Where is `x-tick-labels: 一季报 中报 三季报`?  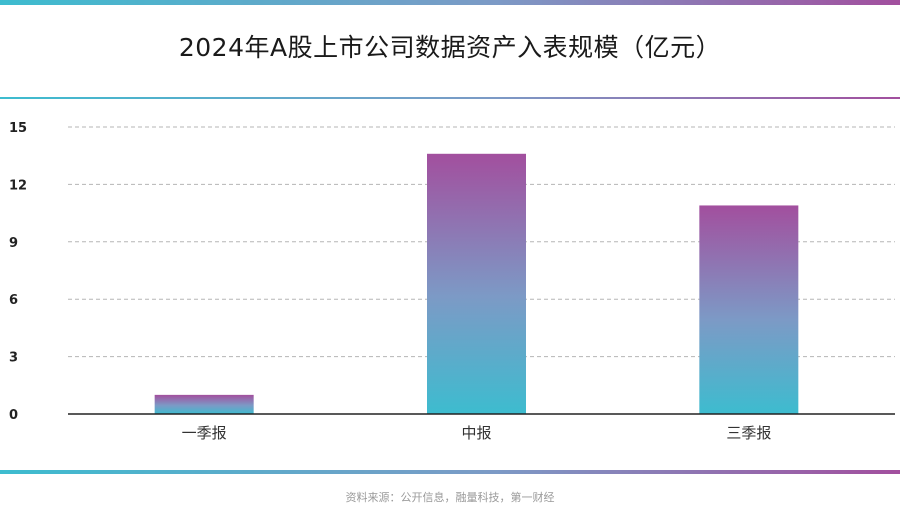
x-tick-labels: 一季报 中报 三季报 is located at coordinates (477, 433).